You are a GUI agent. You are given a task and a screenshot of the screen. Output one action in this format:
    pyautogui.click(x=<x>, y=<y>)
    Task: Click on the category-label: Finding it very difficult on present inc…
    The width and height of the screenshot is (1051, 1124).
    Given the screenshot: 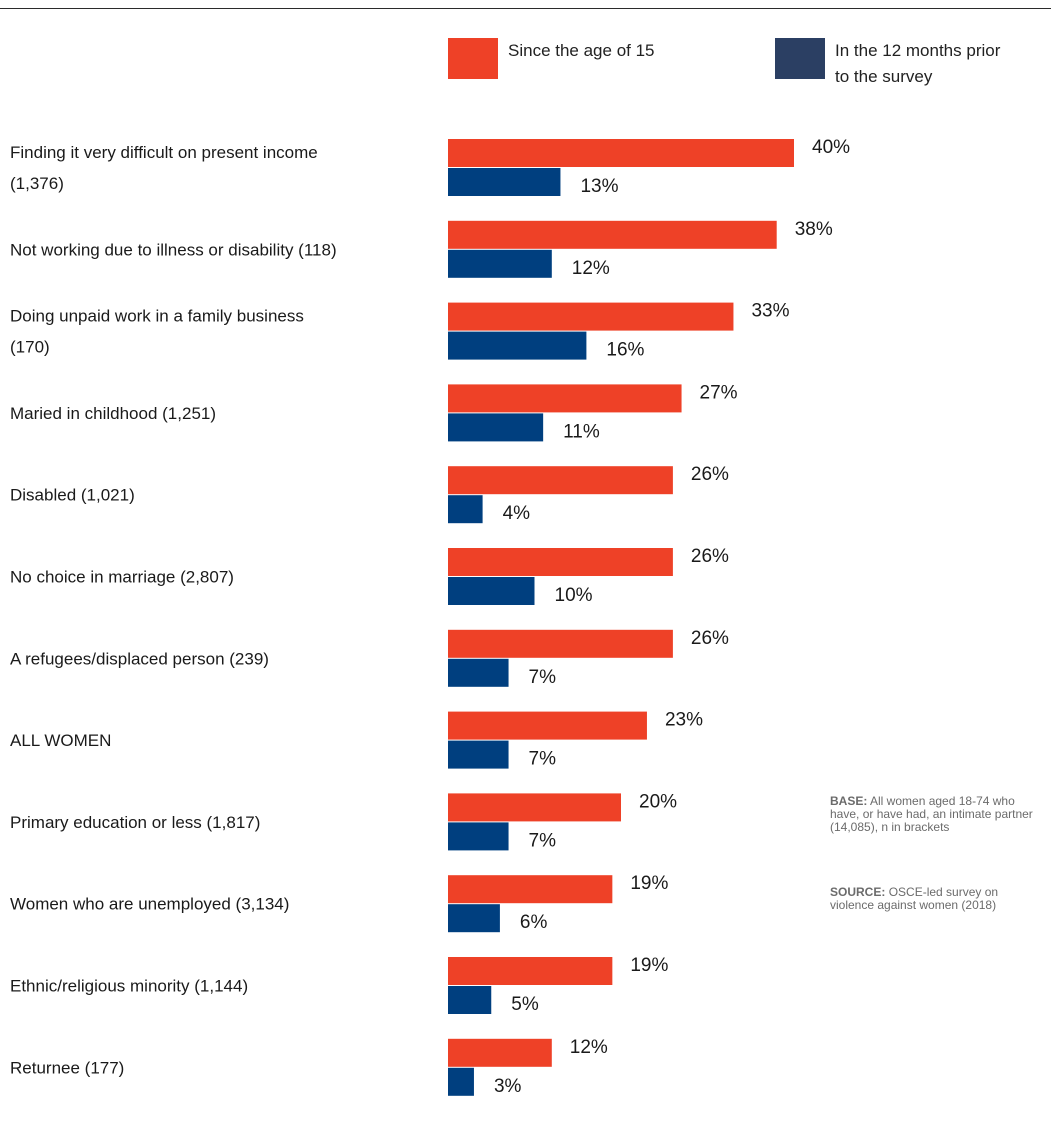 What is the action you would take?
    pyautogui.click(x=164, y=168)
    